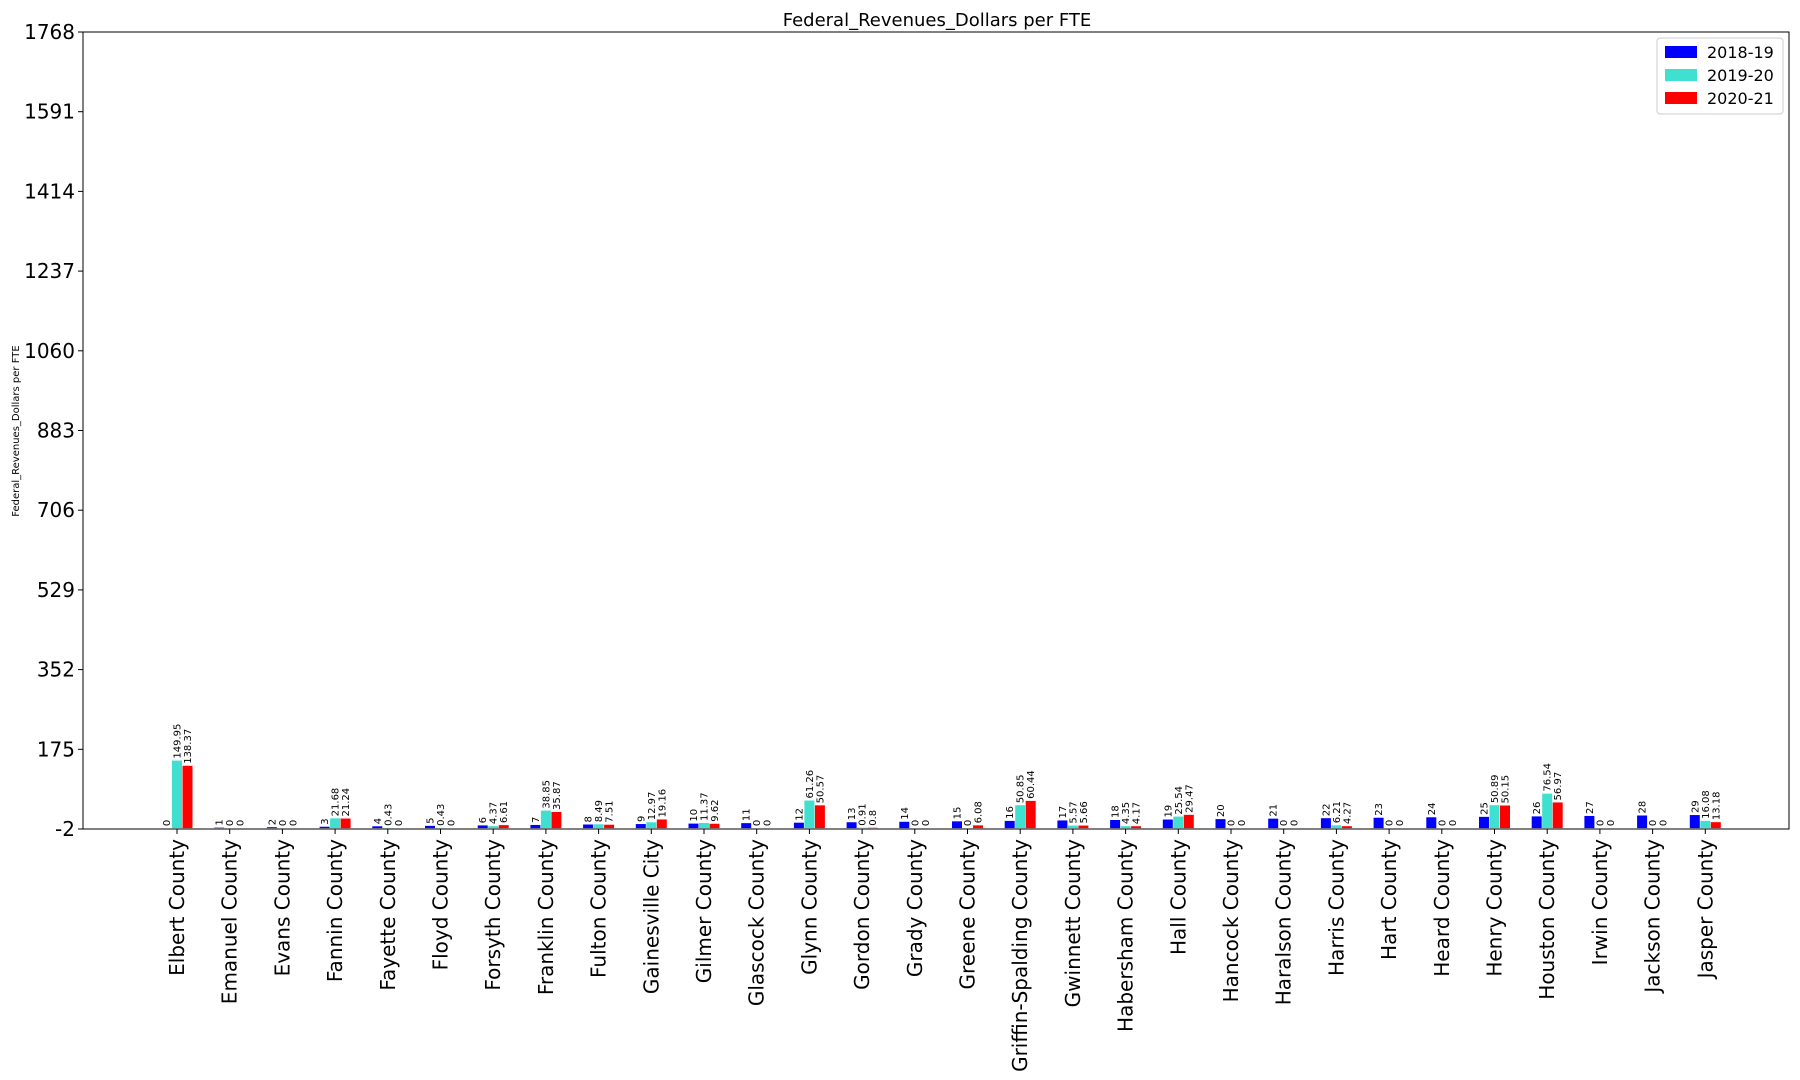 Image resolution: width=1800 pixels, height=1080 pixels. Describe the element at coordinates (493, 915) in the screenshot. I see `x-tick-label: Forsyth County` at that location.